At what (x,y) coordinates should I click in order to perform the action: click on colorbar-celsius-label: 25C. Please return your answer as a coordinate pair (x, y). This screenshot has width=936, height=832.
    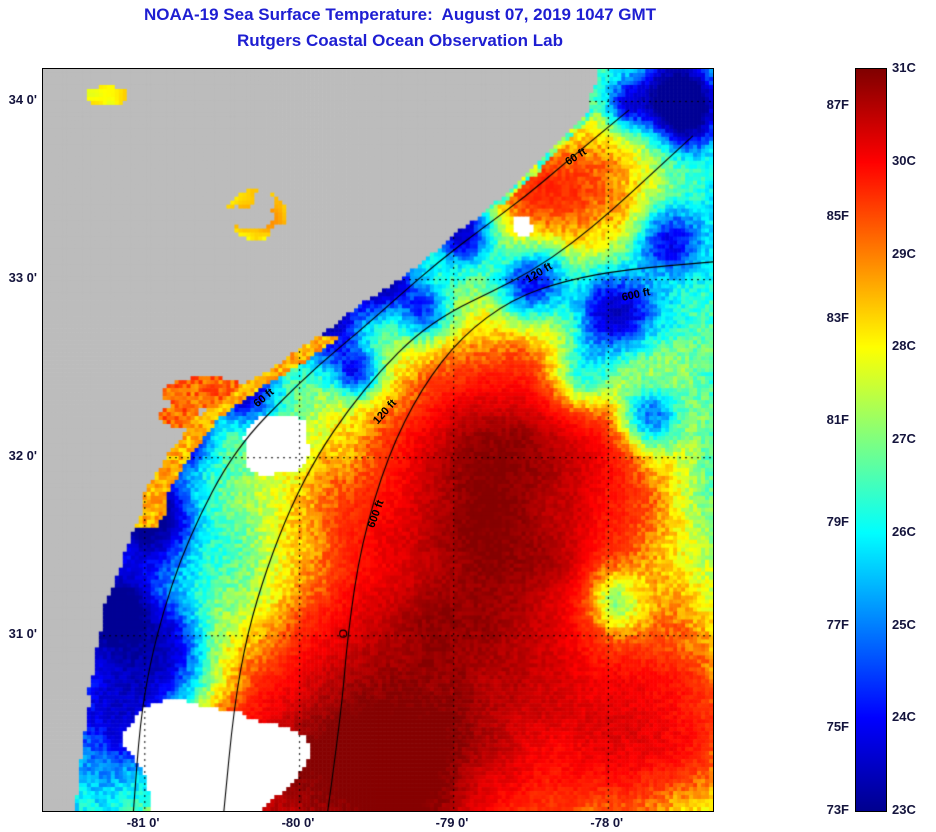
    Looking at the image, I should click on (904, 624).